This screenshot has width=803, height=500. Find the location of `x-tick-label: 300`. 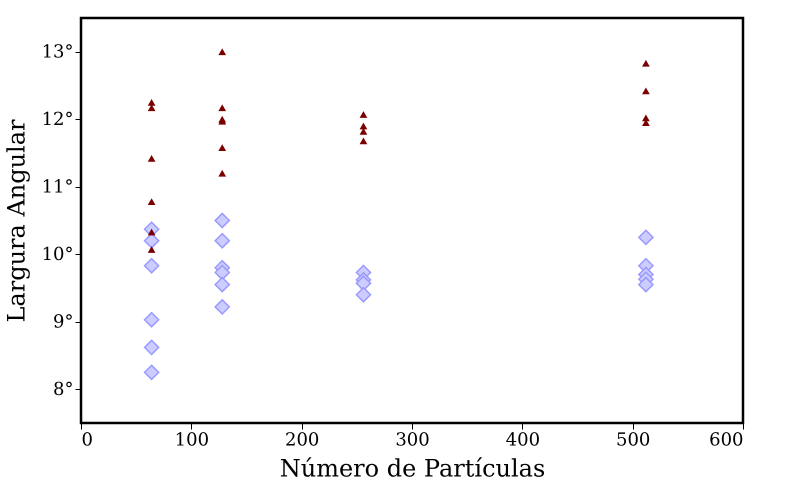

x-tick-label: 300 is located at coordinates (412, 440).